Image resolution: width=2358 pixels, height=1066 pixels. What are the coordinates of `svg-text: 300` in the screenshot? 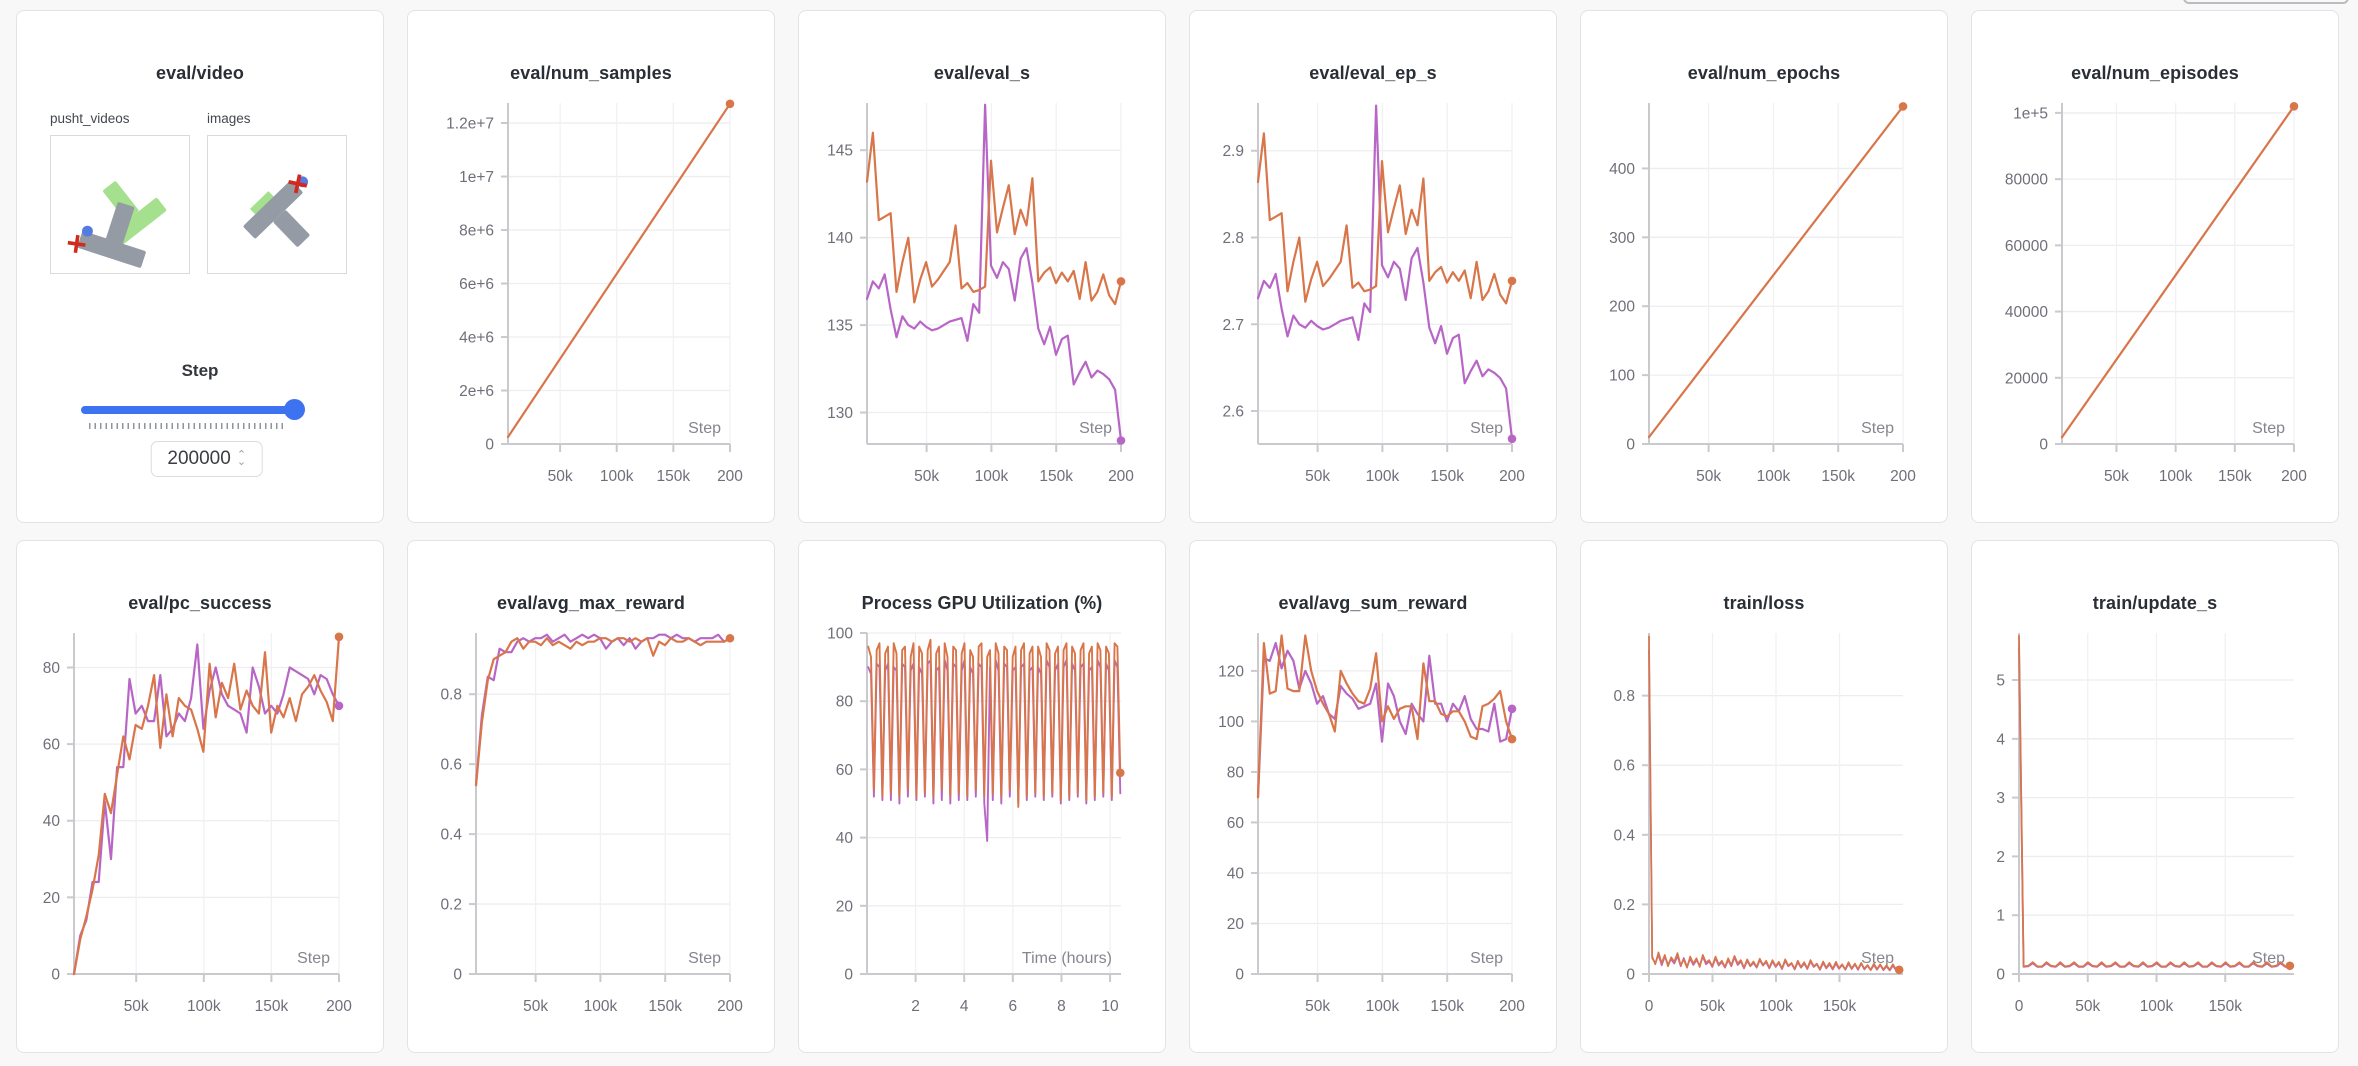 It's located at (1622, 238).